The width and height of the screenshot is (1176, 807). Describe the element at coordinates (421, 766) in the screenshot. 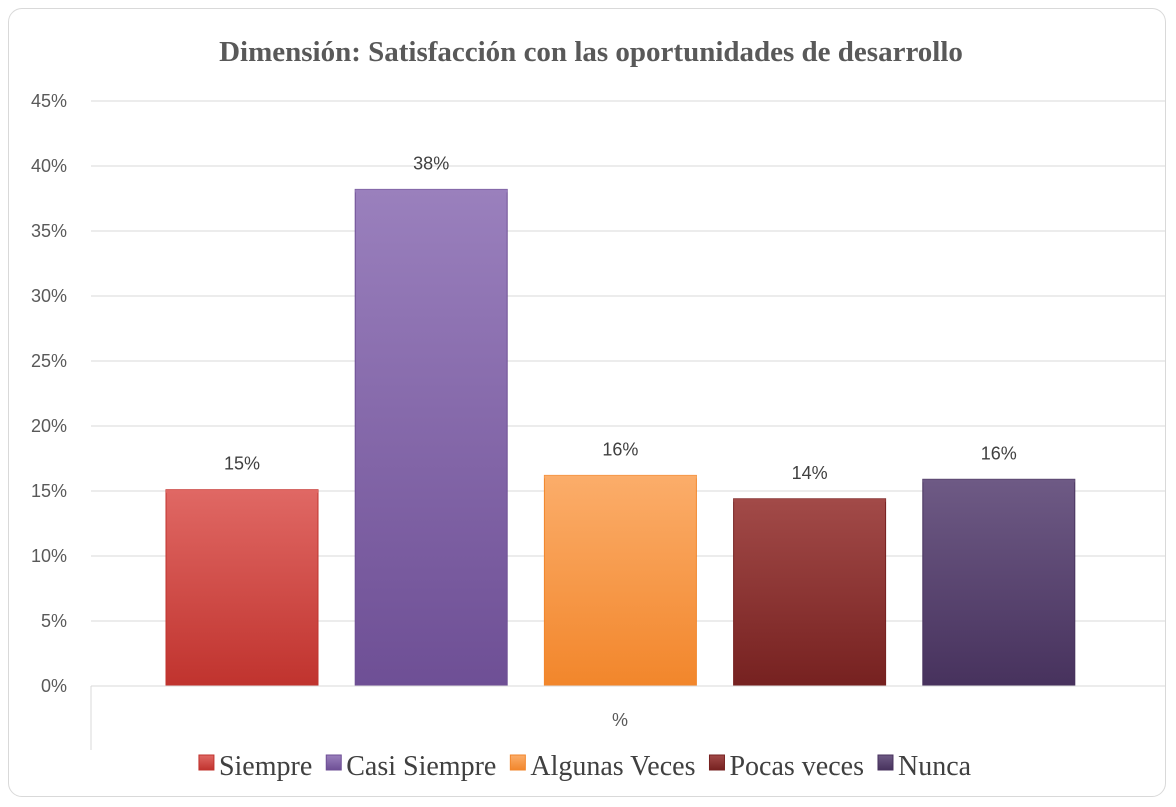

I see `legend-label: Casi Siempre` at that location.